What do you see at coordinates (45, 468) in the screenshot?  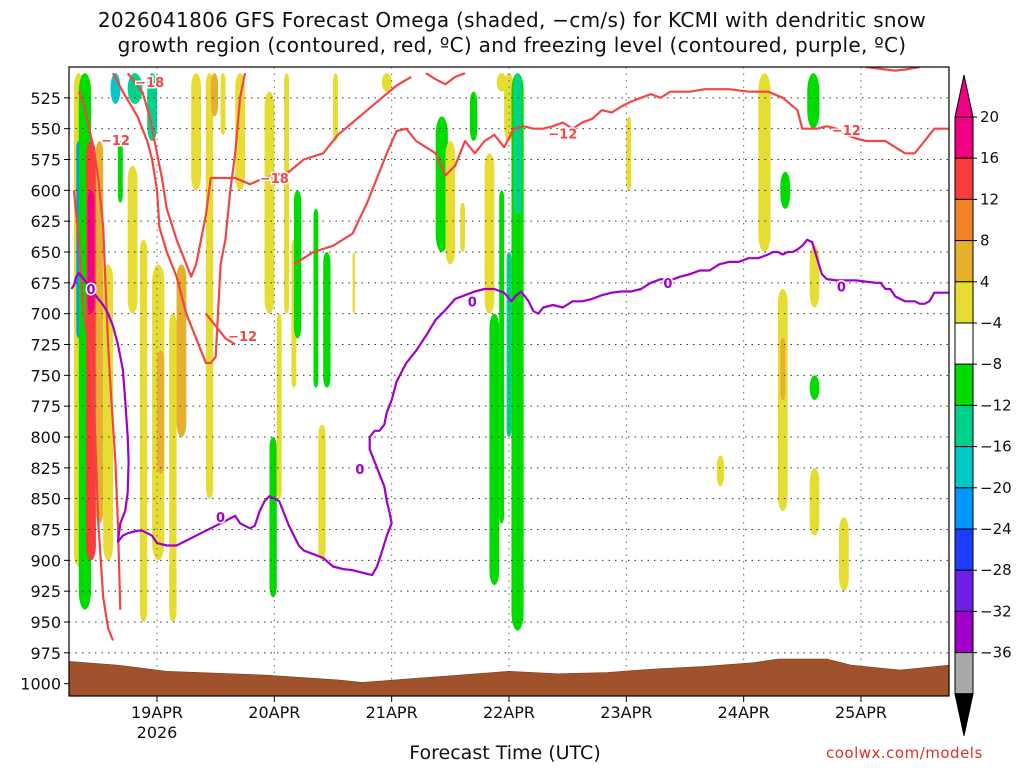 I see `y-tick-label: 825` at bounding box center [45, 468].